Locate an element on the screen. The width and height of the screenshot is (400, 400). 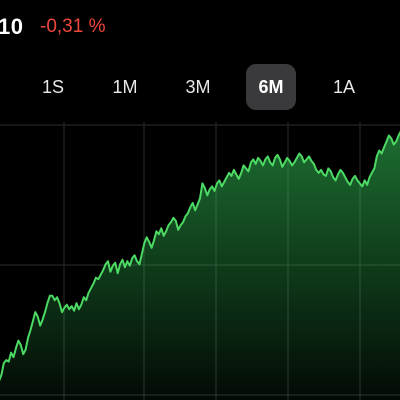
range-tab-6m: 6M is located at coordinates (271, 87).